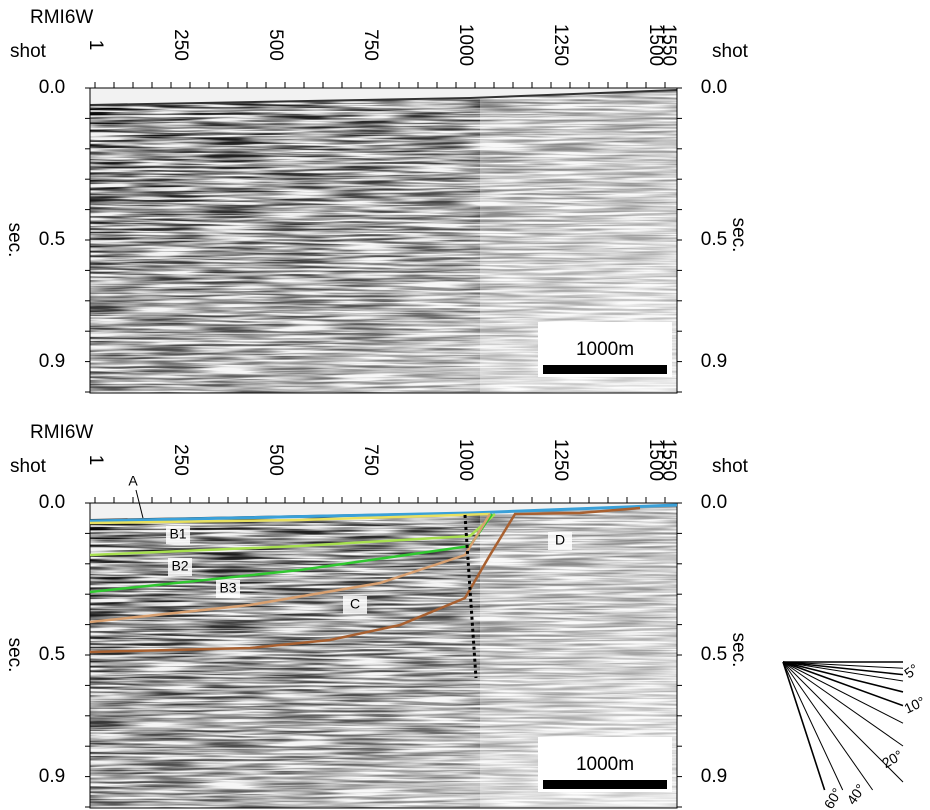 The image size is (930, 810). Describe the element at coordinates (139, 504) in the screenshot. I see `leader` at that location.